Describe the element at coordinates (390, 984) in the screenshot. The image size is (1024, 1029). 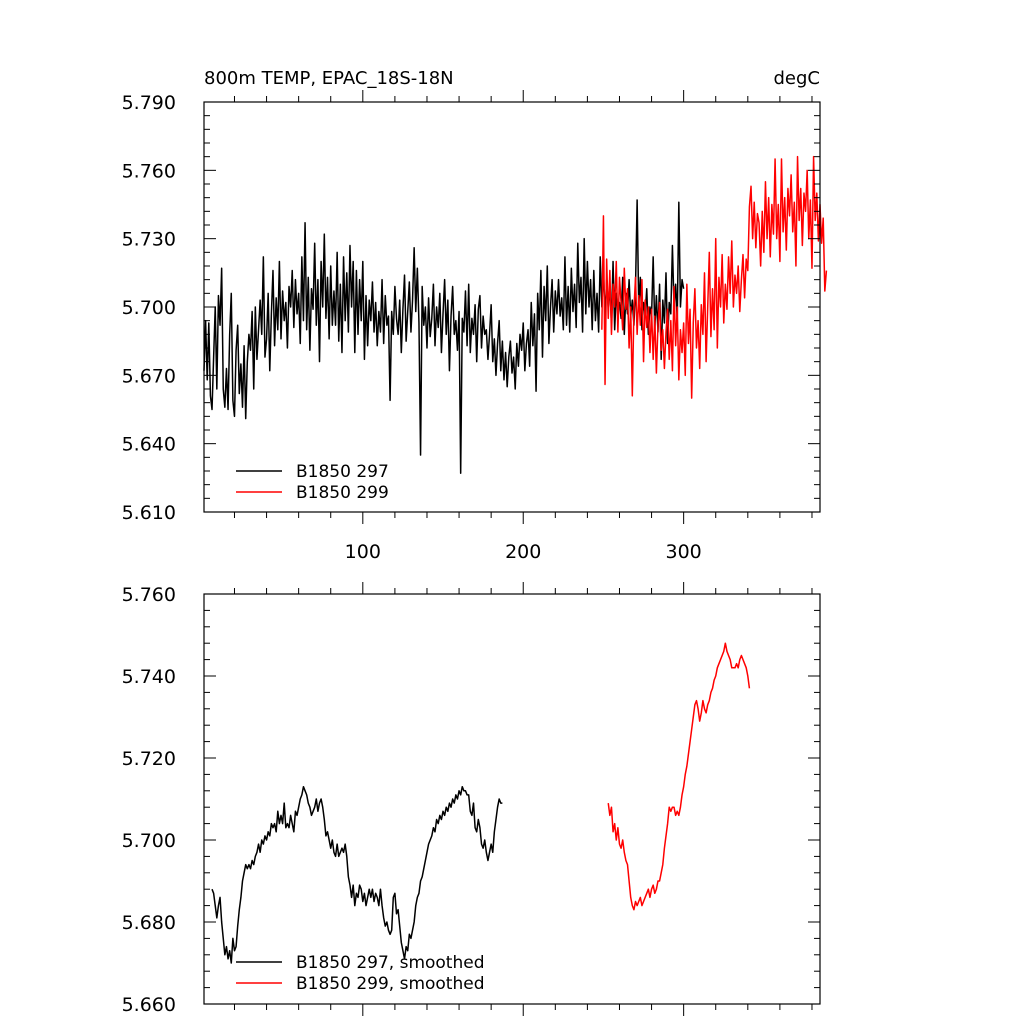
I see `bottom-legend-label-2: B1850 299, smoothed` at that location.